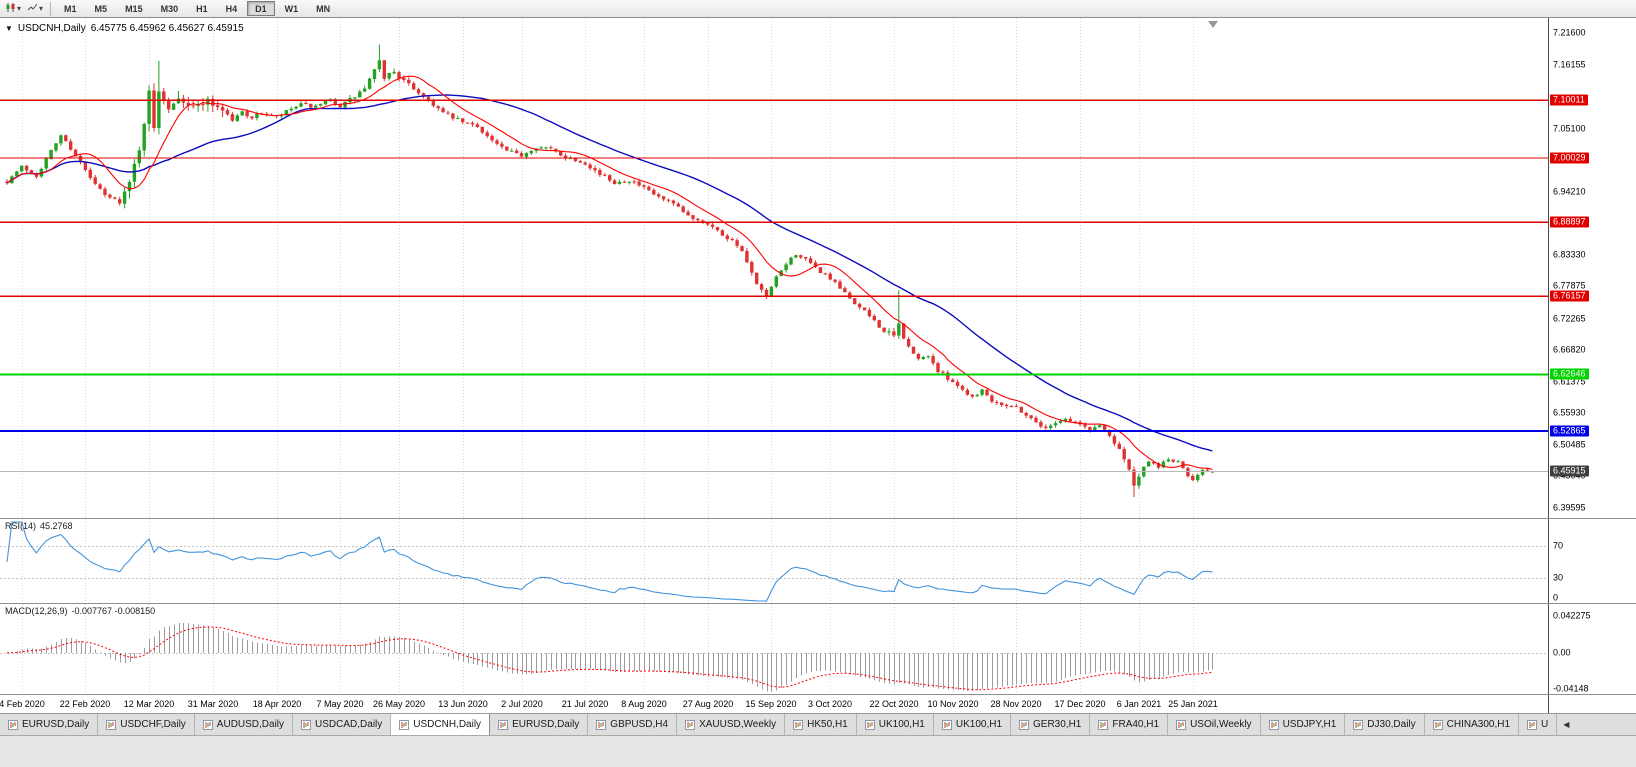 The width and height of the screenshot is (1636, 767). Describe the element at coordinates (522, 704) in the screenshot. I see `date-tick-label: 2 Jul 2020` at that location.